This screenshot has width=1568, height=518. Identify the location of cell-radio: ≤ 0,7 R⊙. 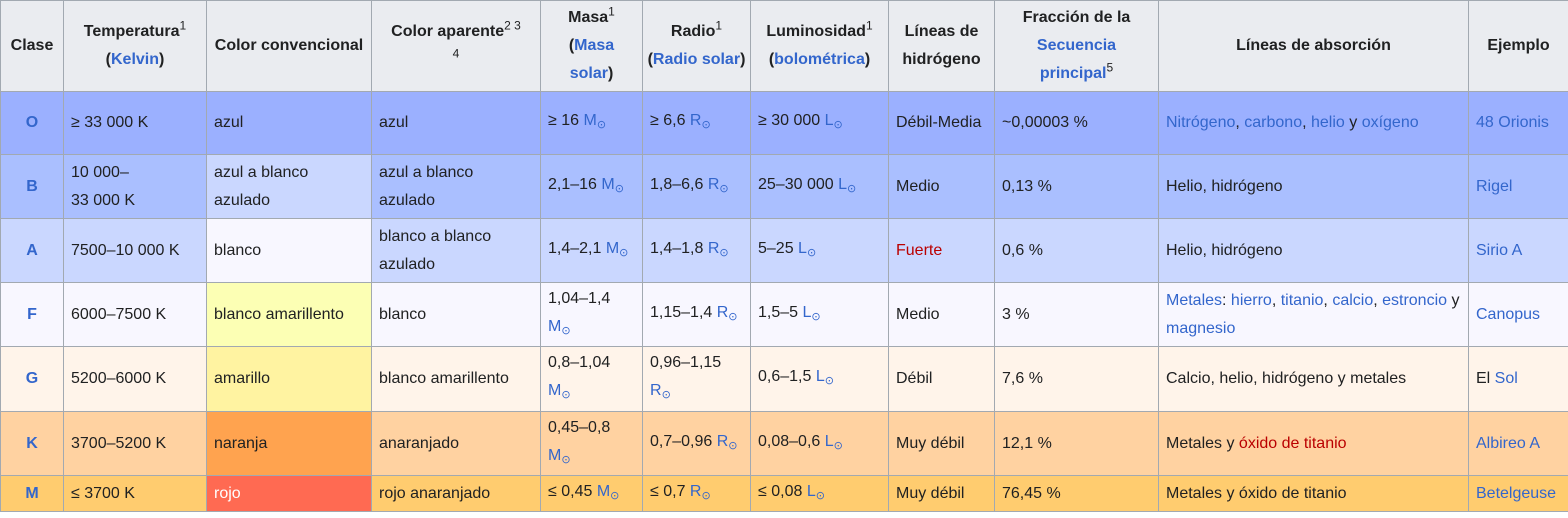
(696, 493).